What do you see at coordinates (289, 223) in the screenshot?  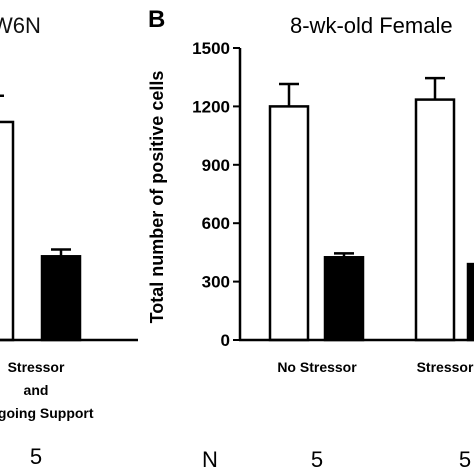 I see `panel-b-bar-s0-c0` at bounding box center [289, 223].